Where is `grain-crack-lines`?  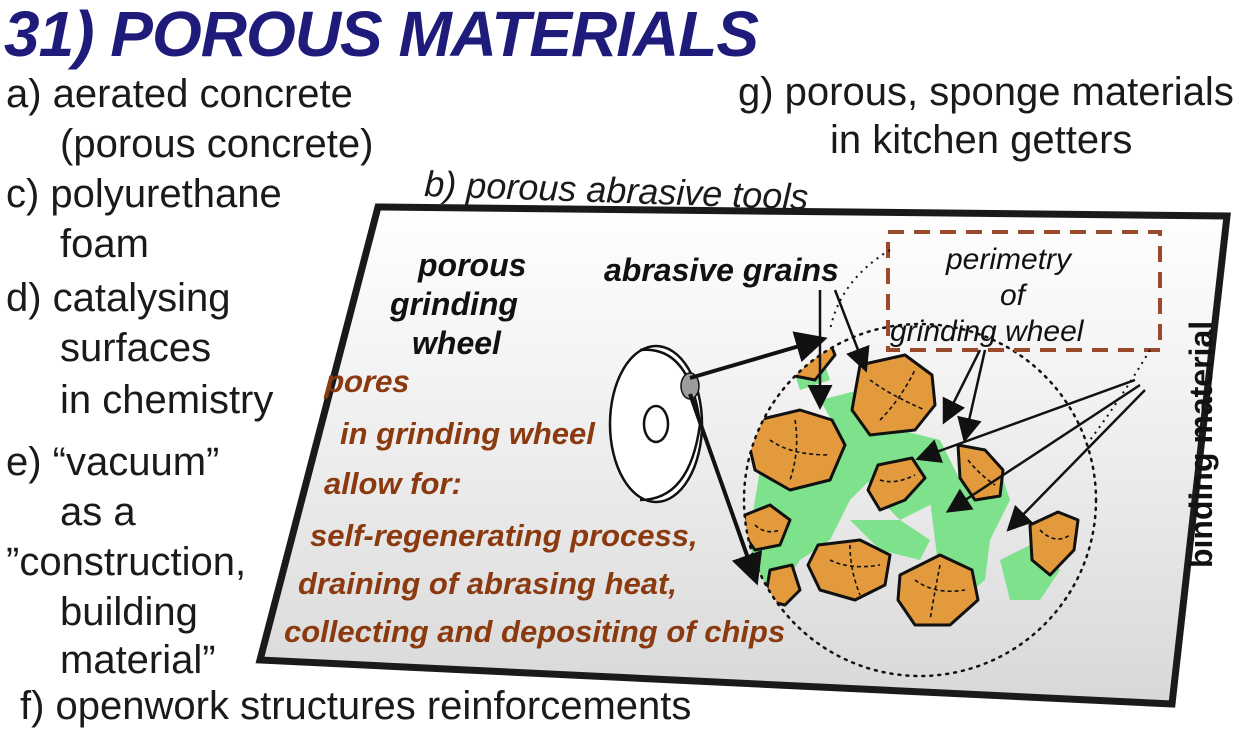 grain-crack-lines is located at coordinates (912, 495).